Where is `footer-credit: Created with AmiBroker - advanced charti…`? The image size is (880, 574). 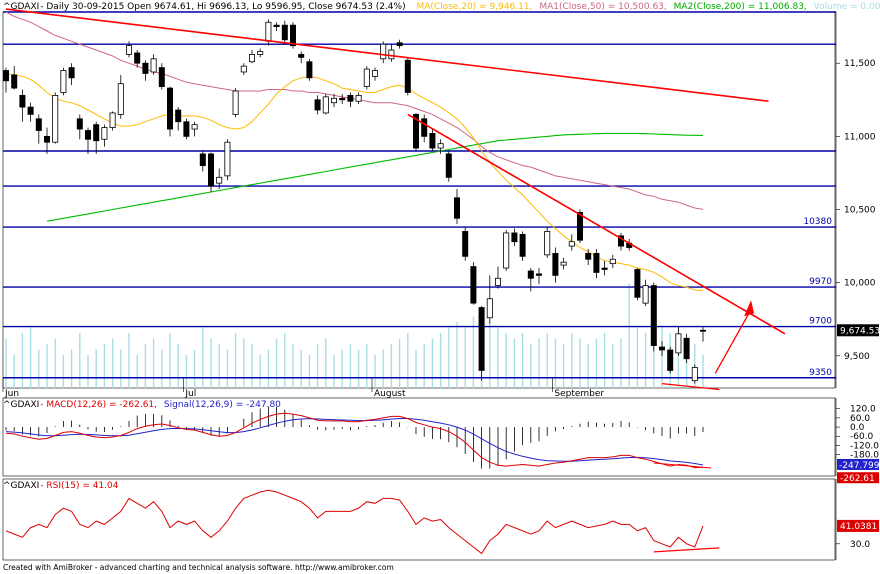
footer-credit: Created with AmiBroker - advanced charti… is located at coordinates (198, 567).